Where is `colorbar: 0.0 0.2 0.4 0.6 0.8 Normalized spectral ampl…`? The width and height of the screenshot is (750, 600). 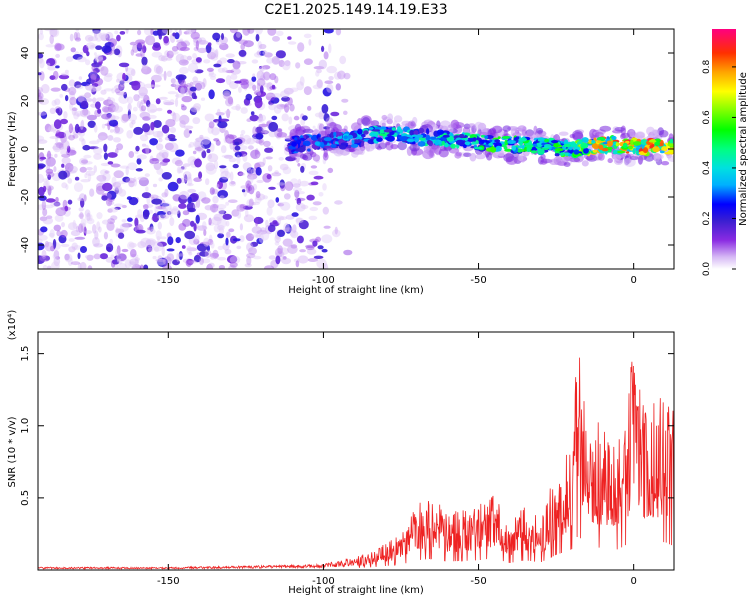 colorbar: 0.0 0.2 0.4 0.6 0.8 Normalized spectral ampl… is located at coordinates (725, 152).